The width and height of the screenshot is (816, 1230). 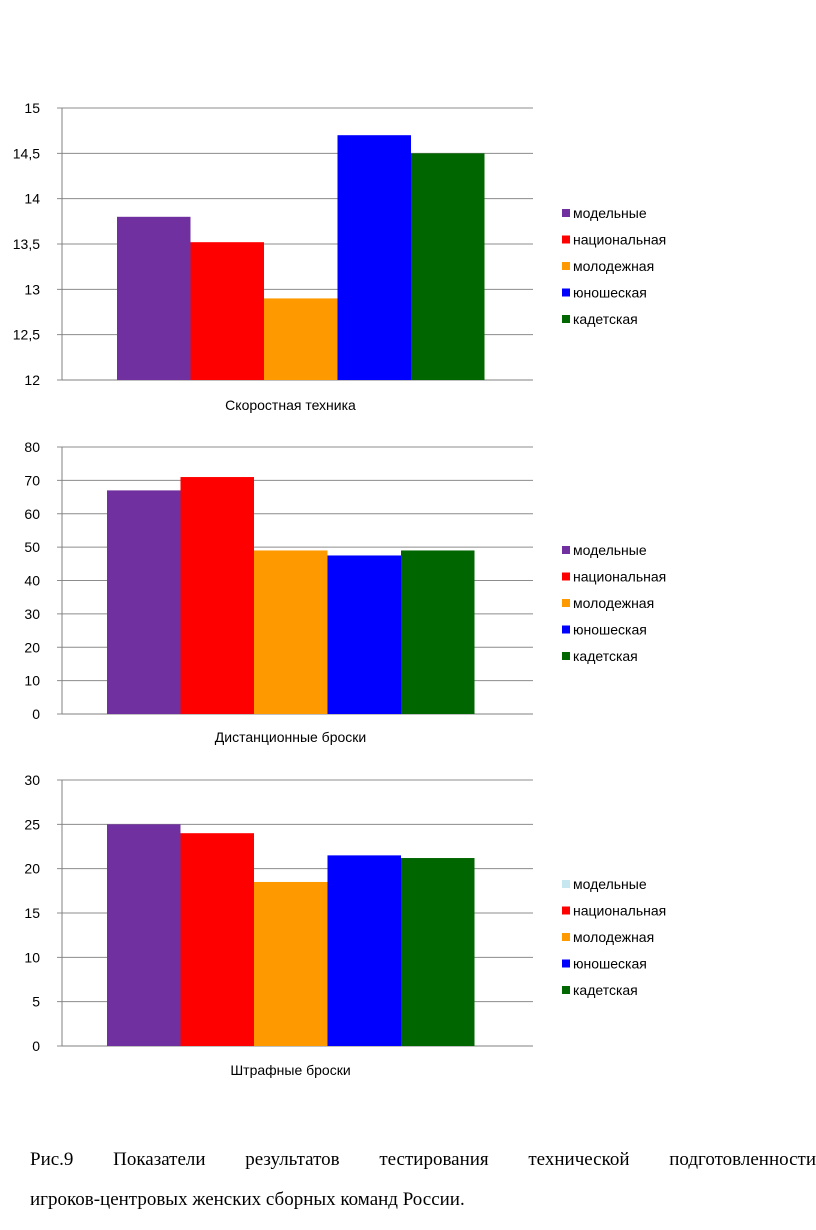 What do you see at coordinates (36, 1002) in the screenshot?
I see `y-tick-label: 5` at bounding box center [36, 1002].